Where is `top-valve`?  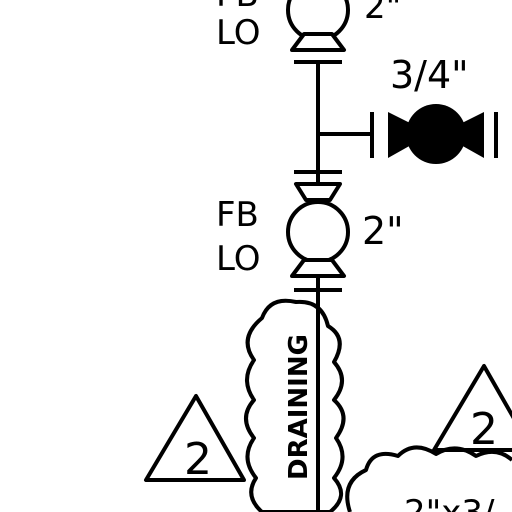
top-valve is located at coordinates (318, 32).